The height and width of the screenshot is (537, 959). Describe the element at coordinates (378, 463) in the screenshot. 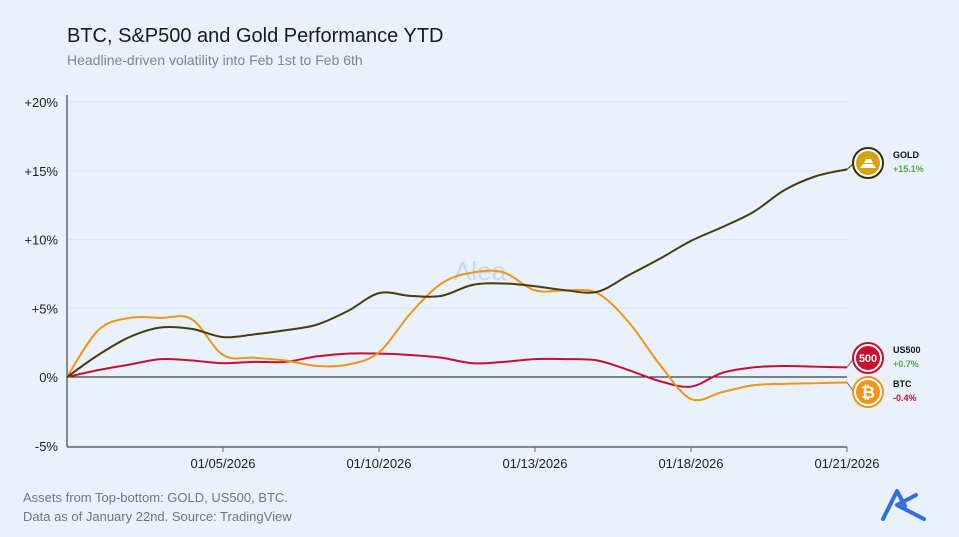

I see `x-tick-label: 01/10/2026` at that location.